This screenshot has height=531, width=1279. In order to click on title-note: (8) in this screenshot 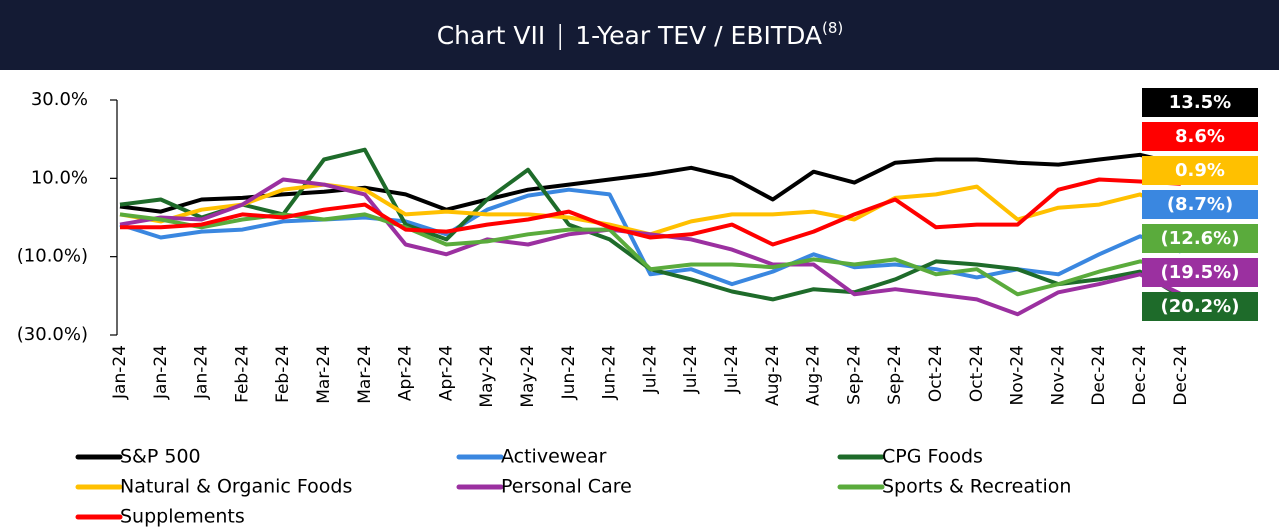, I will do `click(832, 28)`.